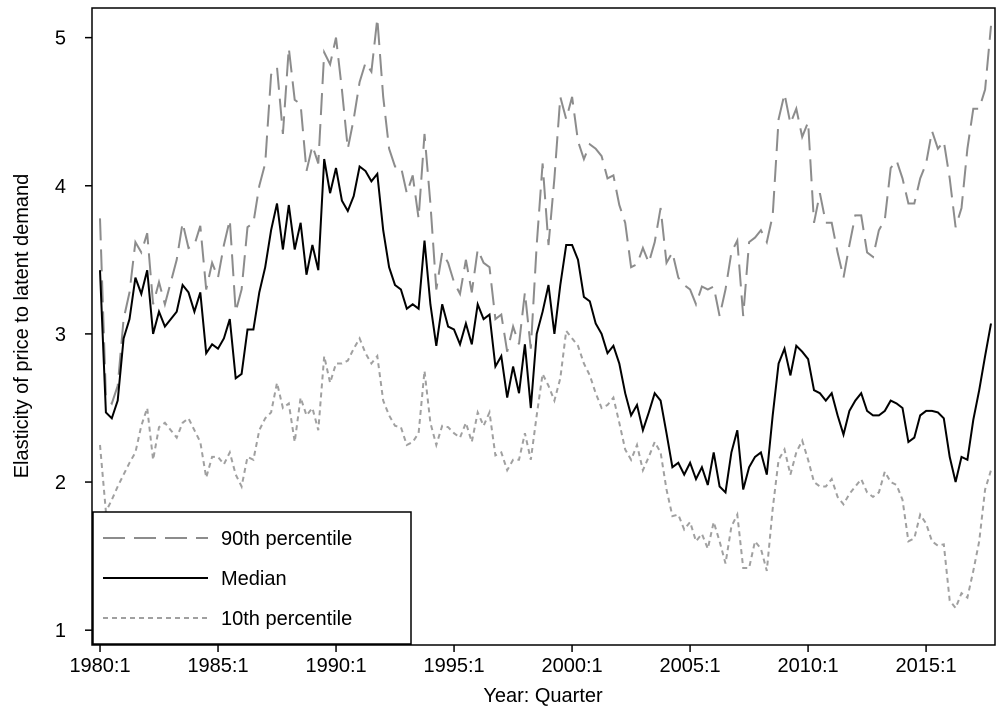 The height and width of the screenshot is (715, 1000). What do you see at coordinates (453, 666) in the screenshot?
I see `x-tick-label: 1995:1` at bounding box center [453, 666].